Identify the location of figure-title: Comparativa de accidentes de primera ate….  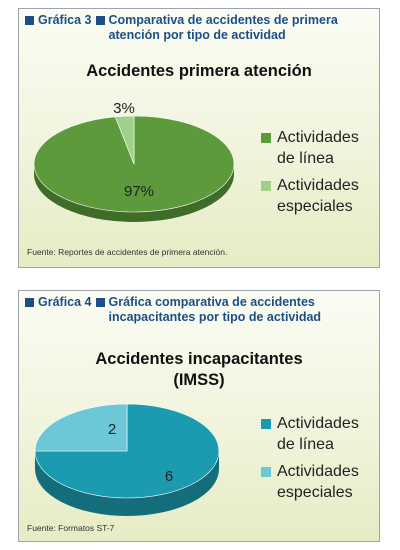
(223, 28).